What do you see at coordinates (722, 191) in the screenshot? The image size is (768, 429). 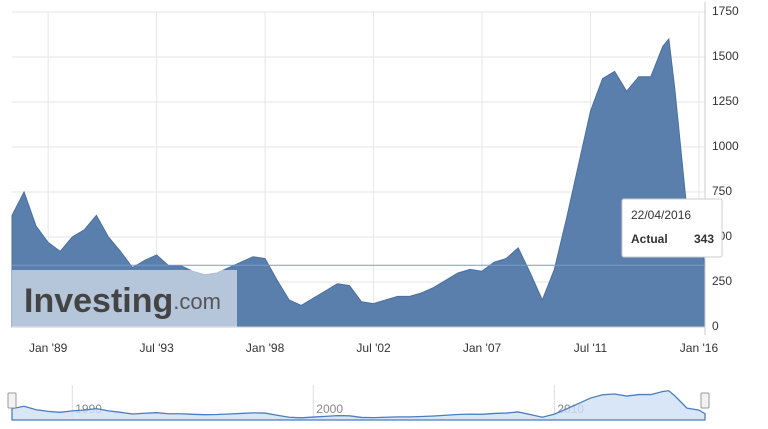 I see `y-tick-label: 750` at bounding box center [722, 191].